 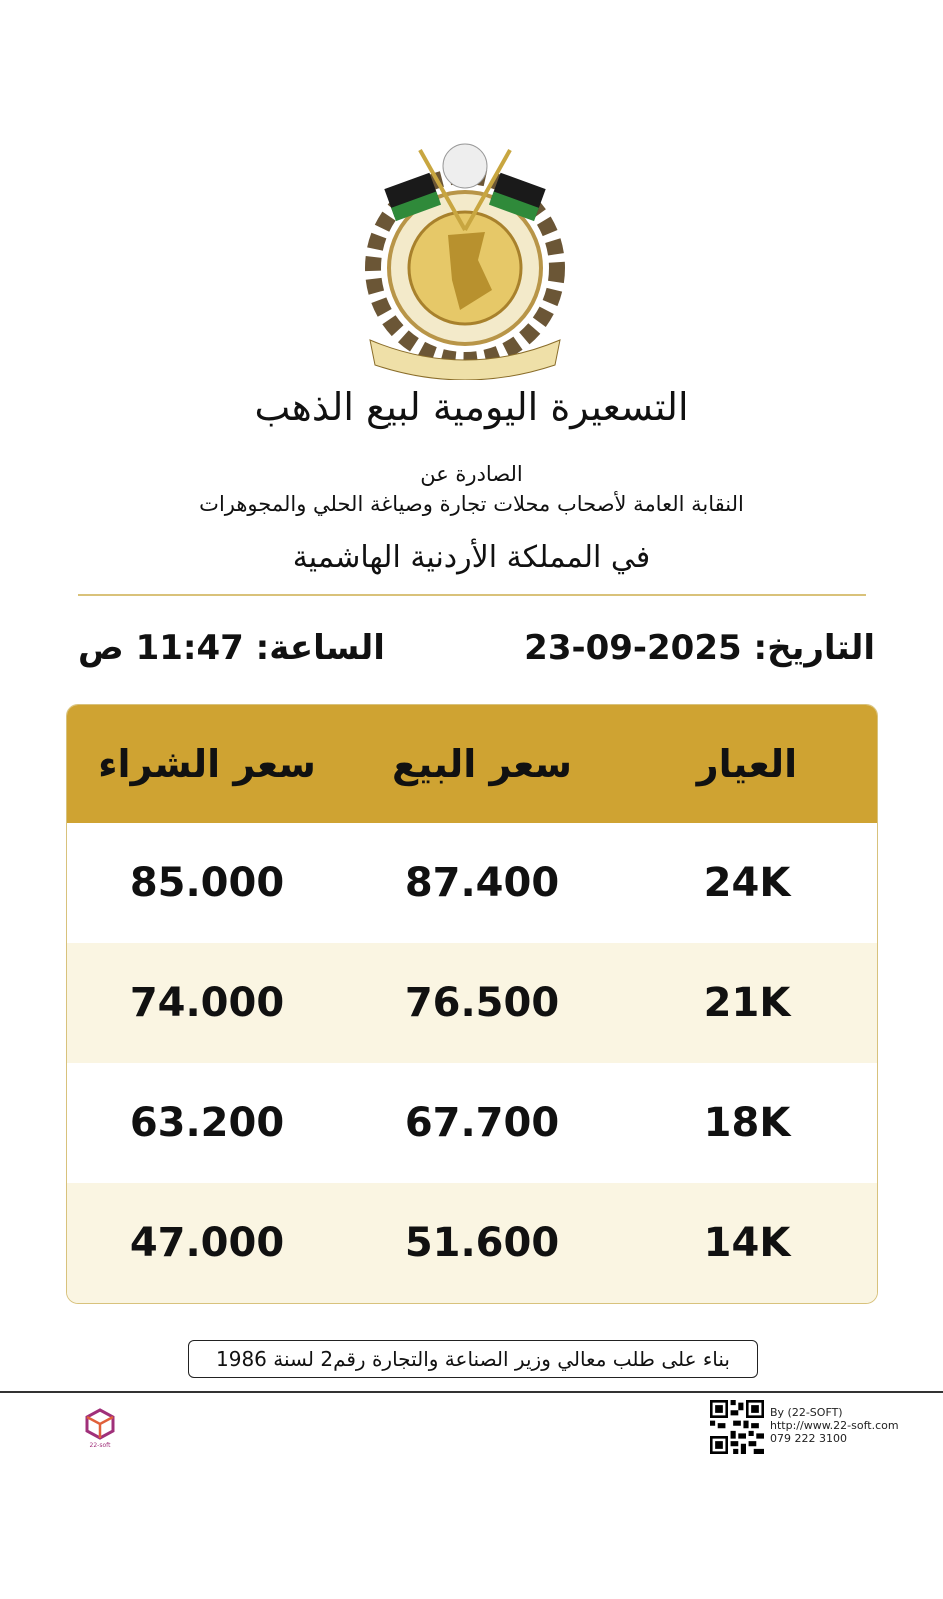 I want to click on sell-price: 51.600, so click(x=482, y=1243).